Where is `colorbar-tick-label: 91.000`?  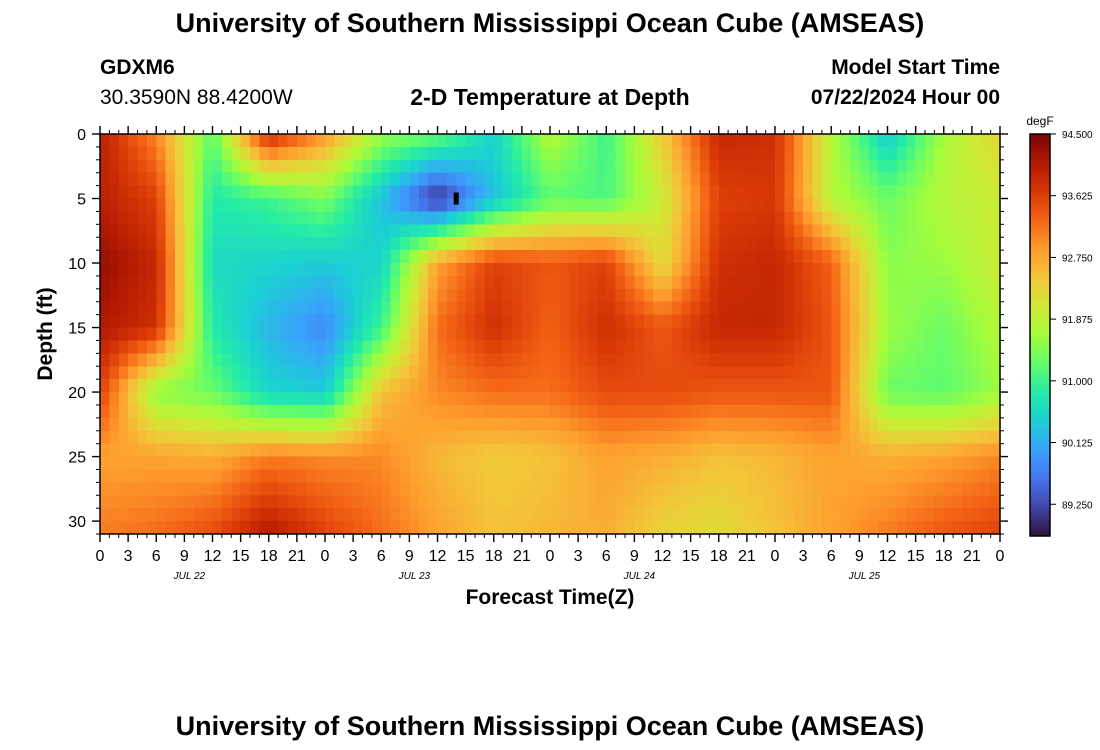 colorbar-tick-label: 91.000 is located at coordinates (1077, 382).